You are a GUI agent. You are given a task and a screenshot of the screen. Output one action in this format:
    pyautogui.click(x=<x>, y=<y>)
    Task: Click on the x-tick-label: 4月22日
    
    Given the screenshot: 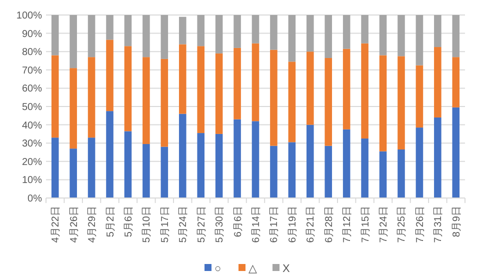 What is the action you would take?
    pyautogui.click(x=56, y=224)
    